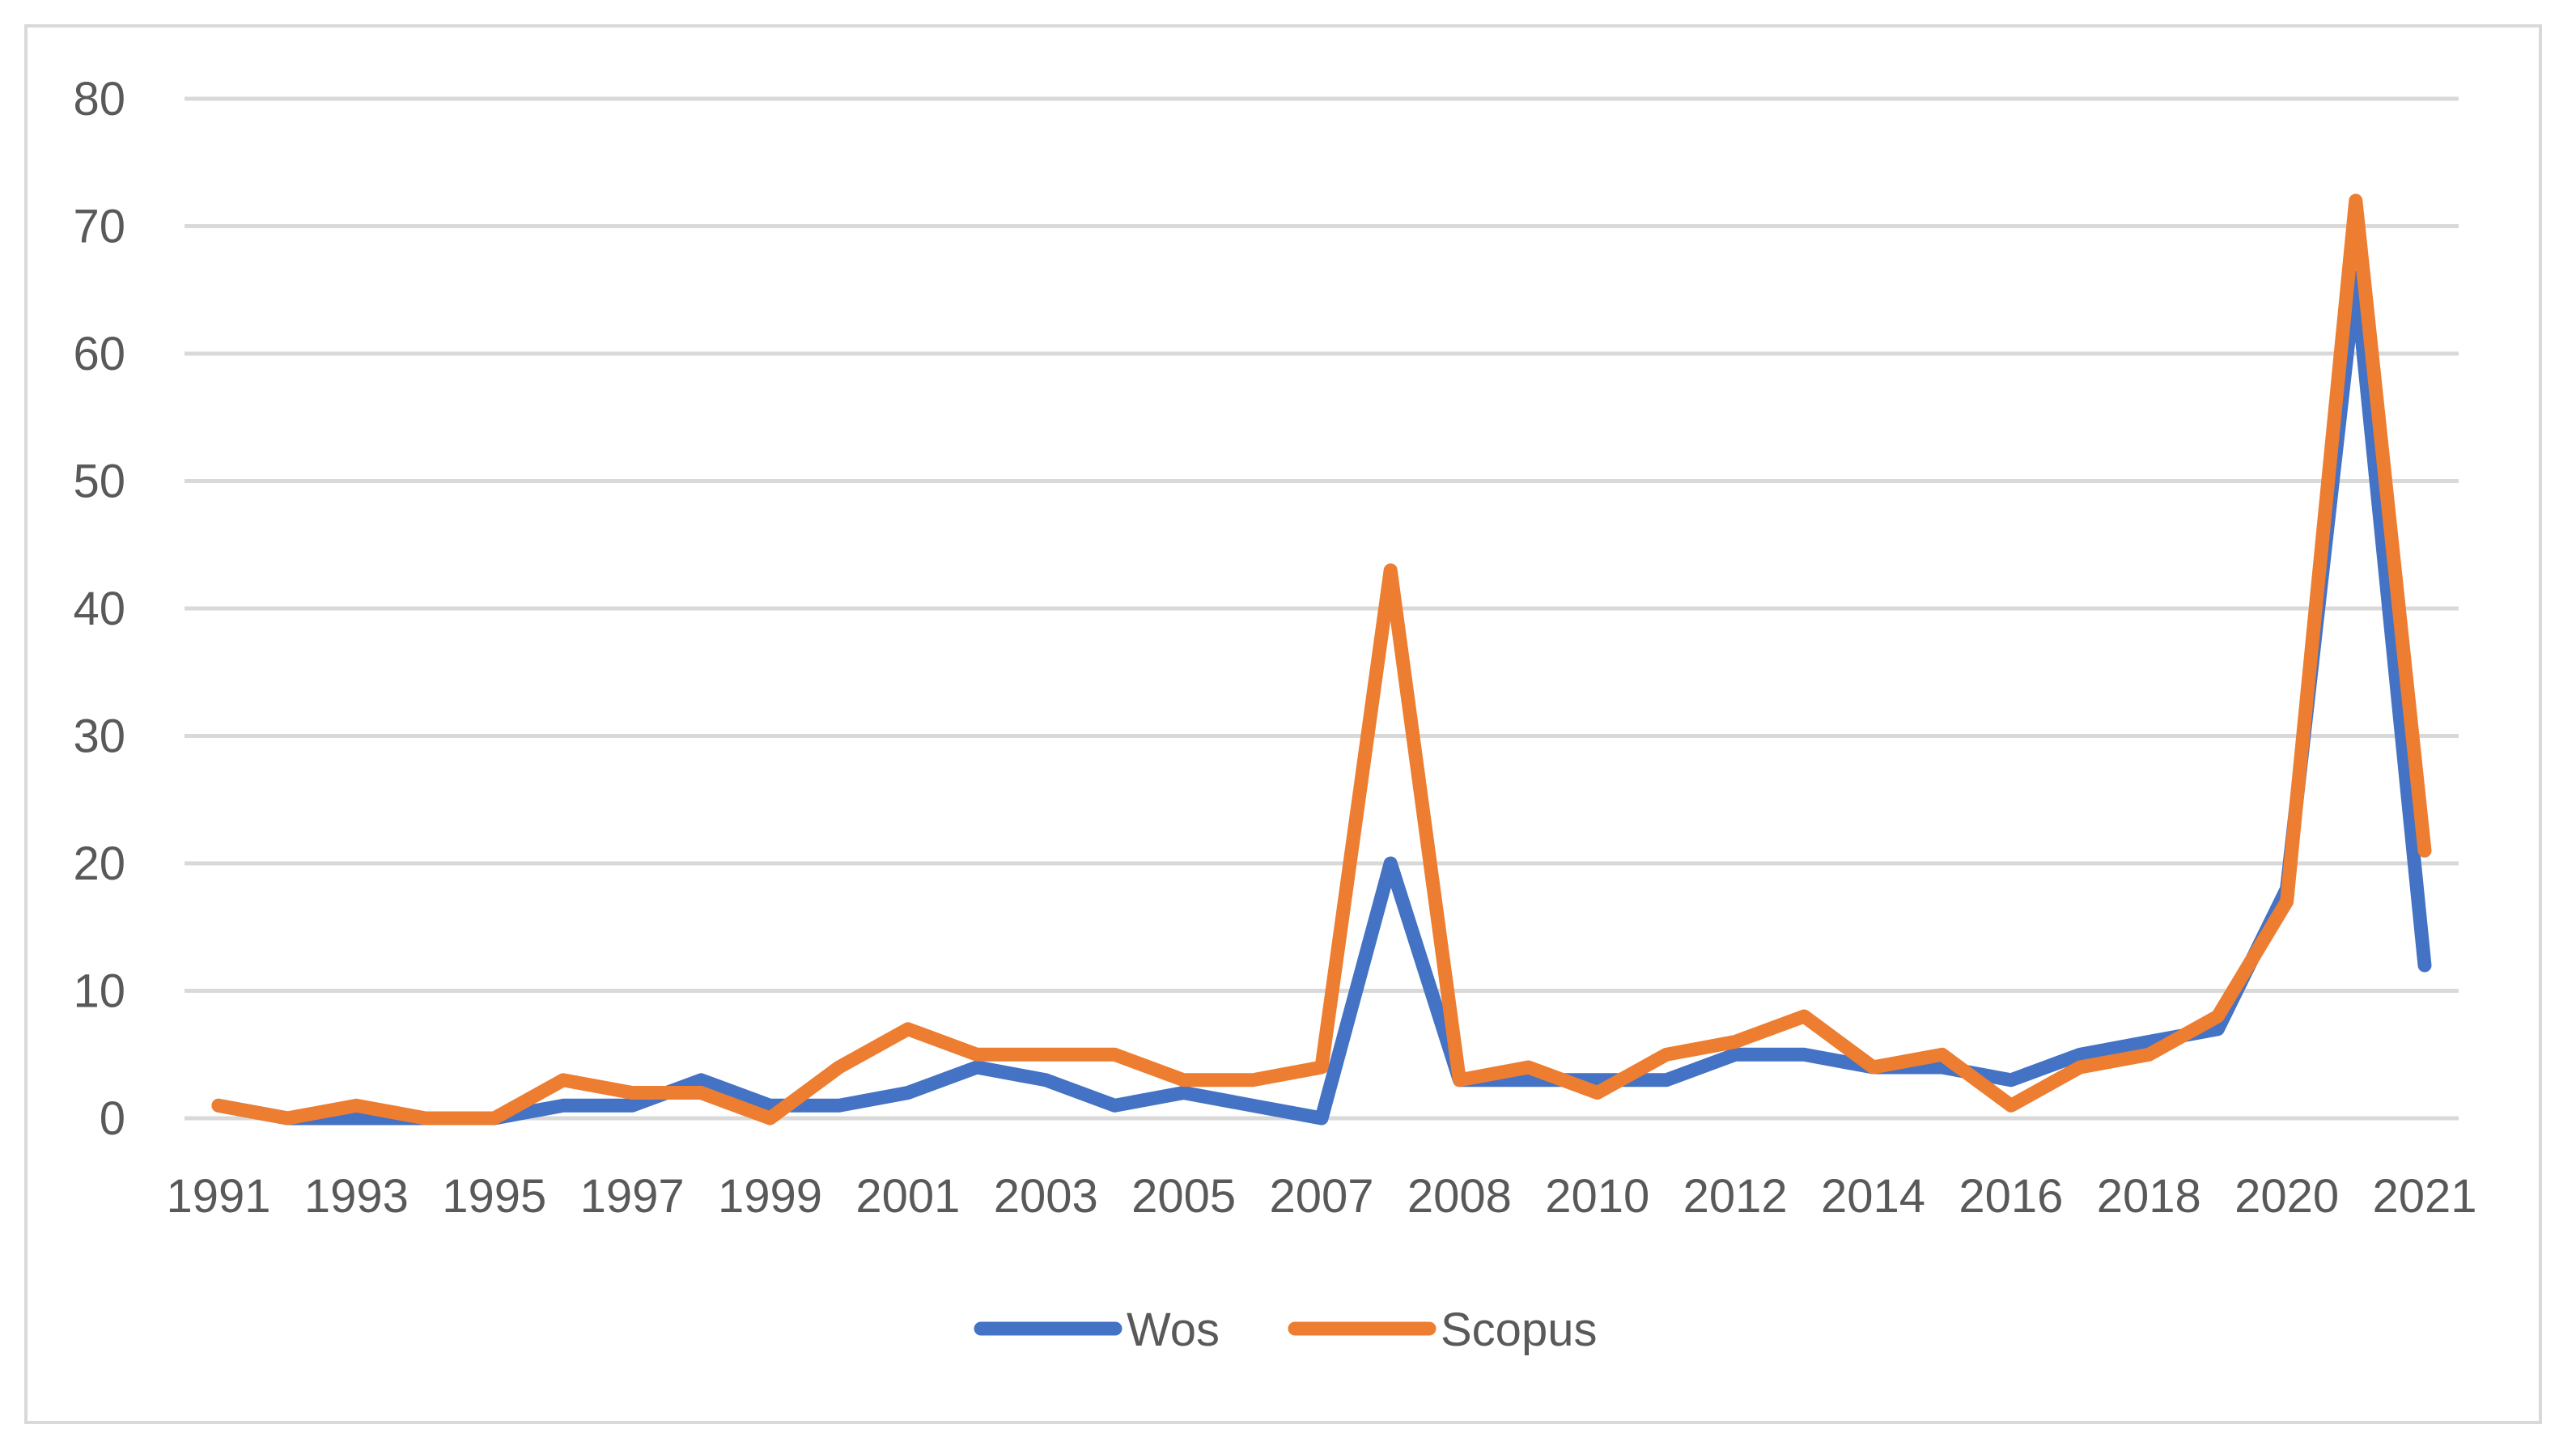  I want to click on x-tick-label: 1995, so click(494, 1196).